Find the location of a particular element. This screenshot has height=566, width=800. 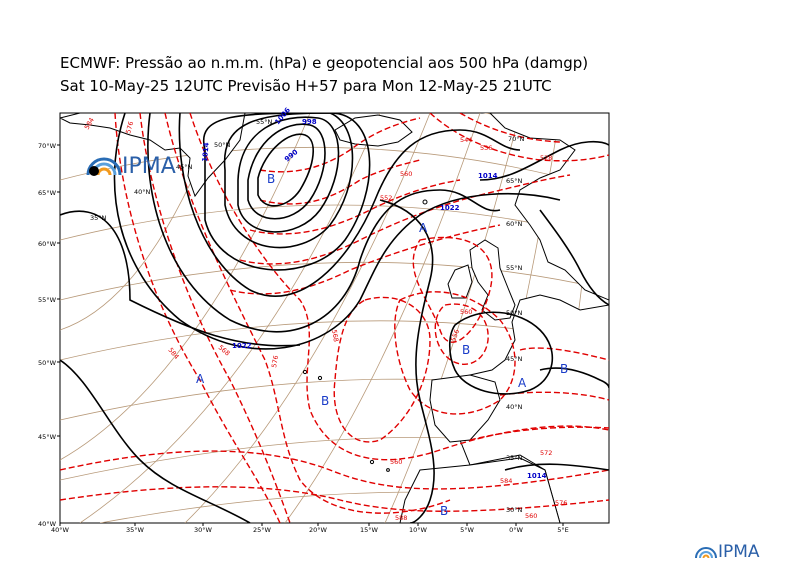

y-tick-label: 70°W is located at coordinates (47, 146).